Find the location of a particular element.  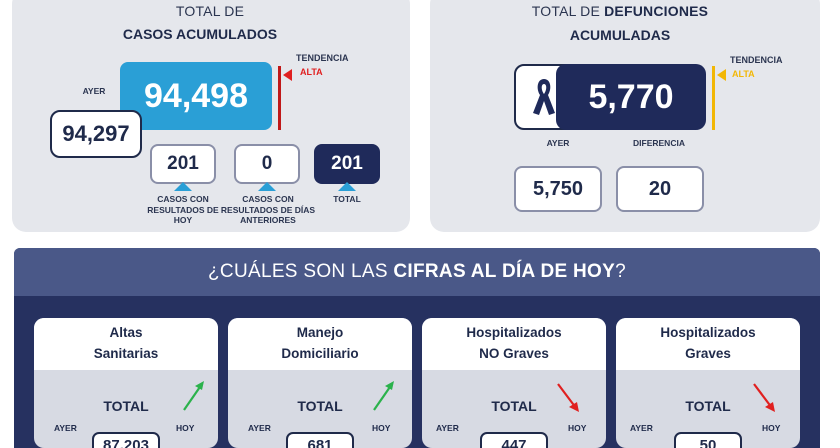

casos-sum-pointer is located at coordinates (347, 186).